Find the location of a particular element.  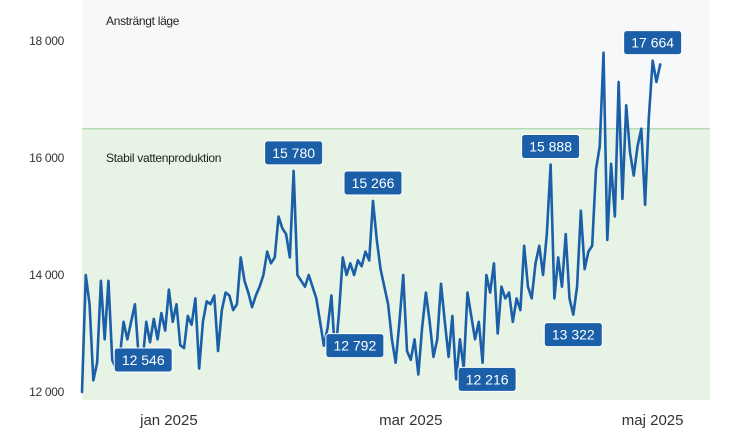

data-label: 15 780 is located at coordinates (294, 153).